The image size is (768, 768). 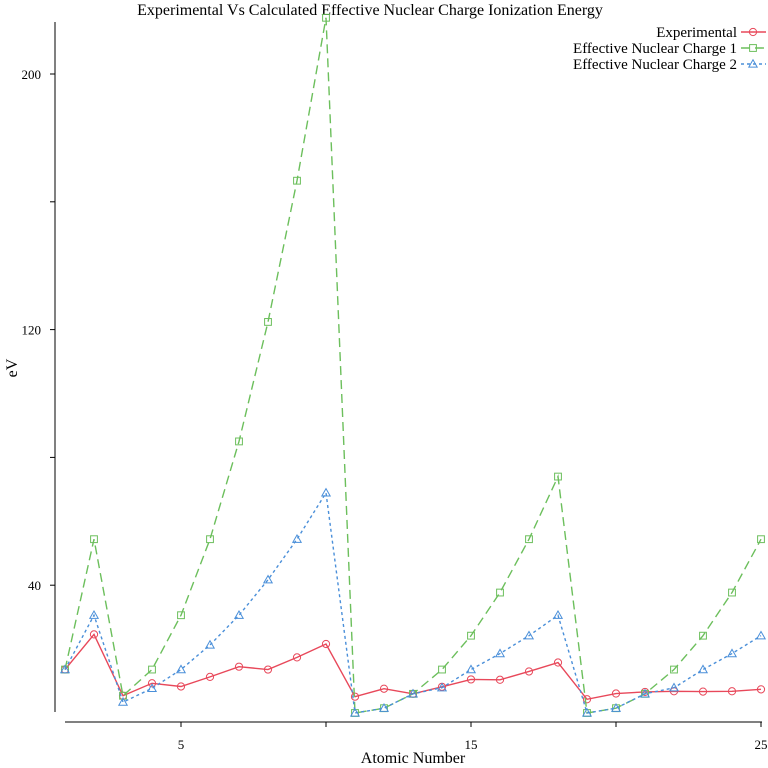 What do you see at coordinates (761, 744) in the screenshot?
I see `x-tick-label: 25` at bounding box center [761, 744].